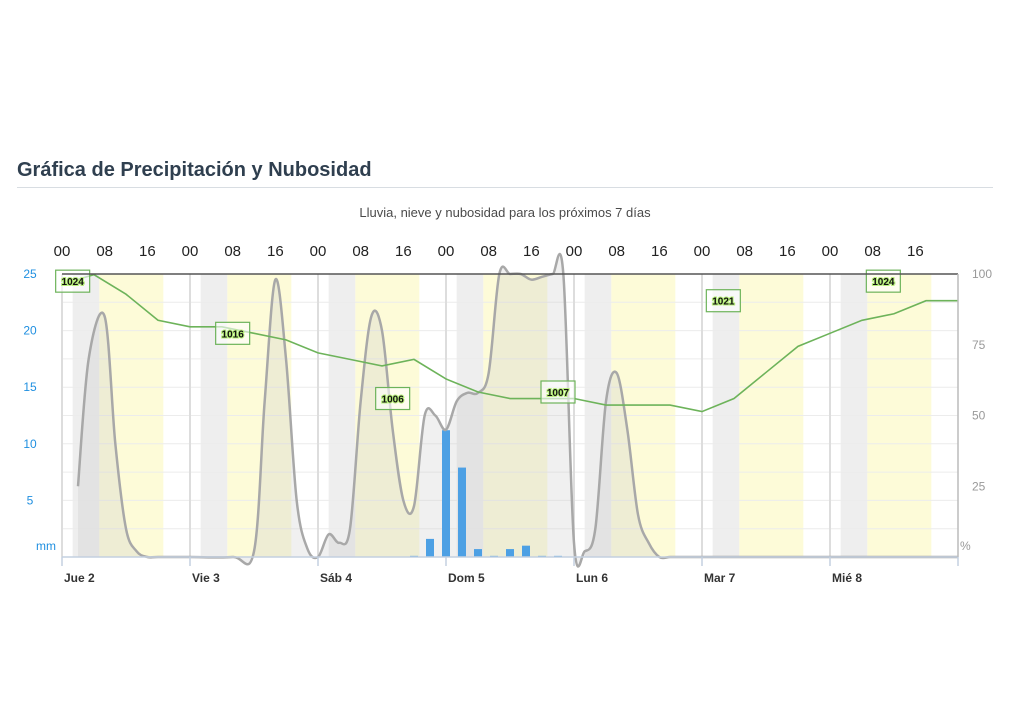 The height and width of the screenshot is (720, 1024). Describe the element at coordinates (206, 578) in the screenshot. I see `day-label: Vie 3` at that location.